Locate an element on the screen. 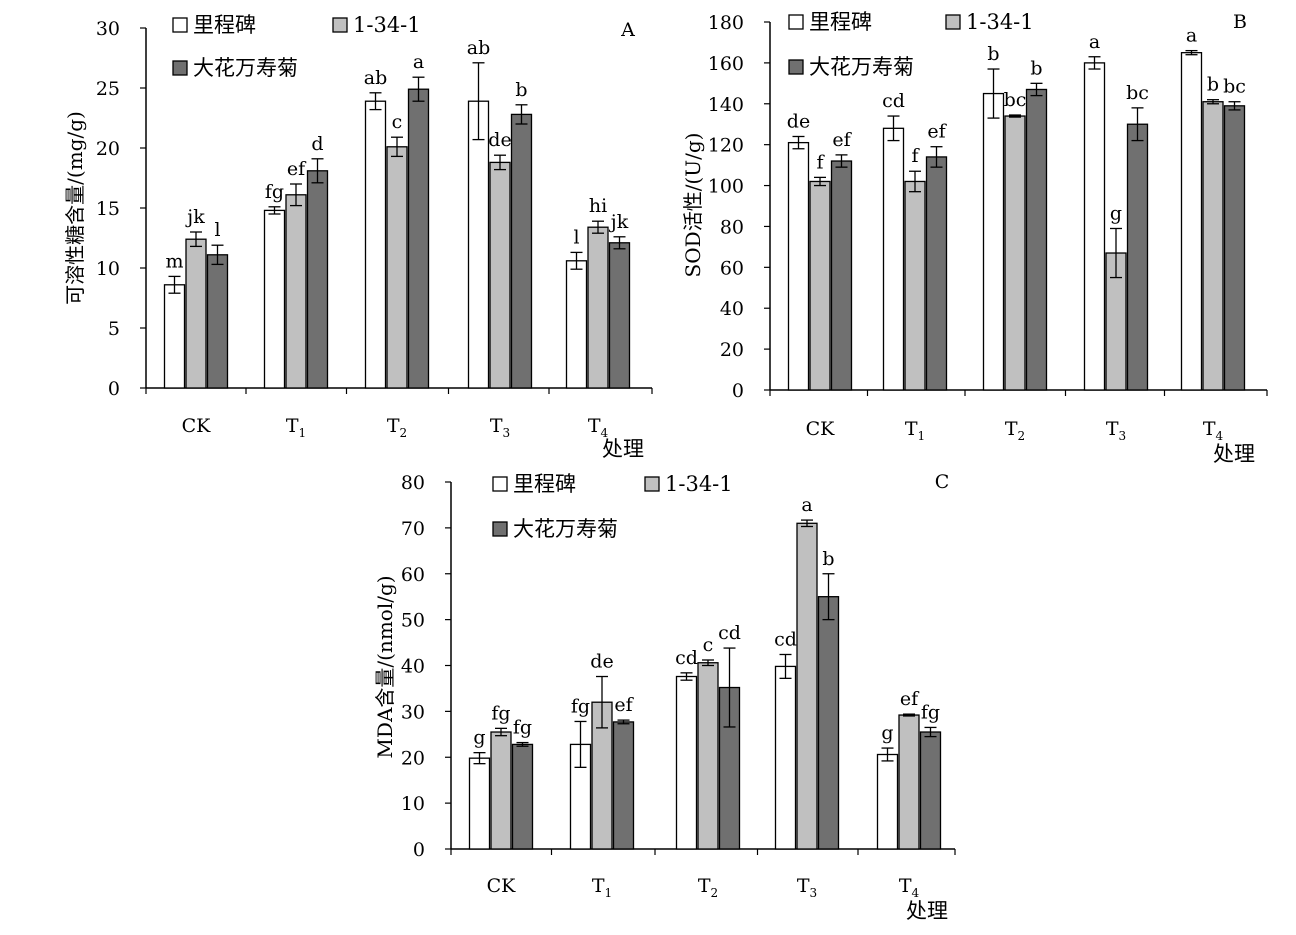  y-tick-label: 50 is located at coordinates (413, 621).